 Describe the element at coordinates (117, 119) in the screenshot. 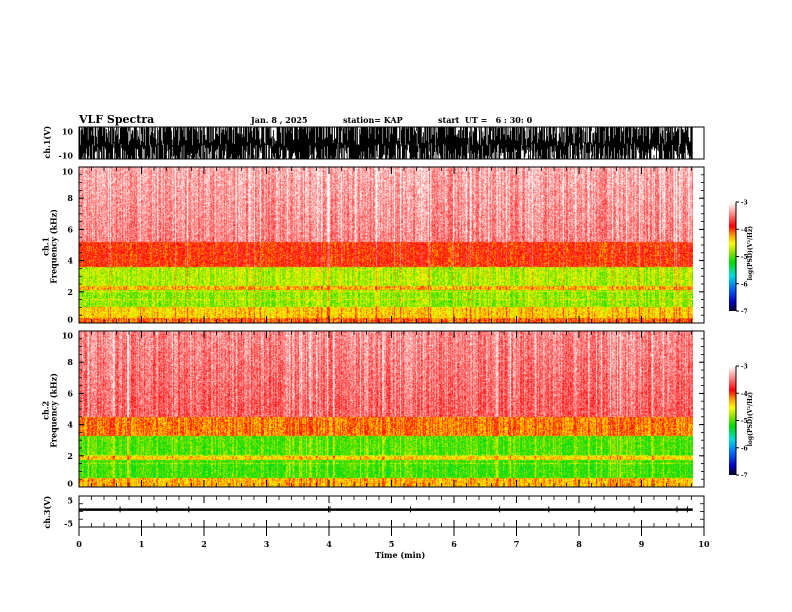

I see `chart-title: VLF Spectra` at that location.